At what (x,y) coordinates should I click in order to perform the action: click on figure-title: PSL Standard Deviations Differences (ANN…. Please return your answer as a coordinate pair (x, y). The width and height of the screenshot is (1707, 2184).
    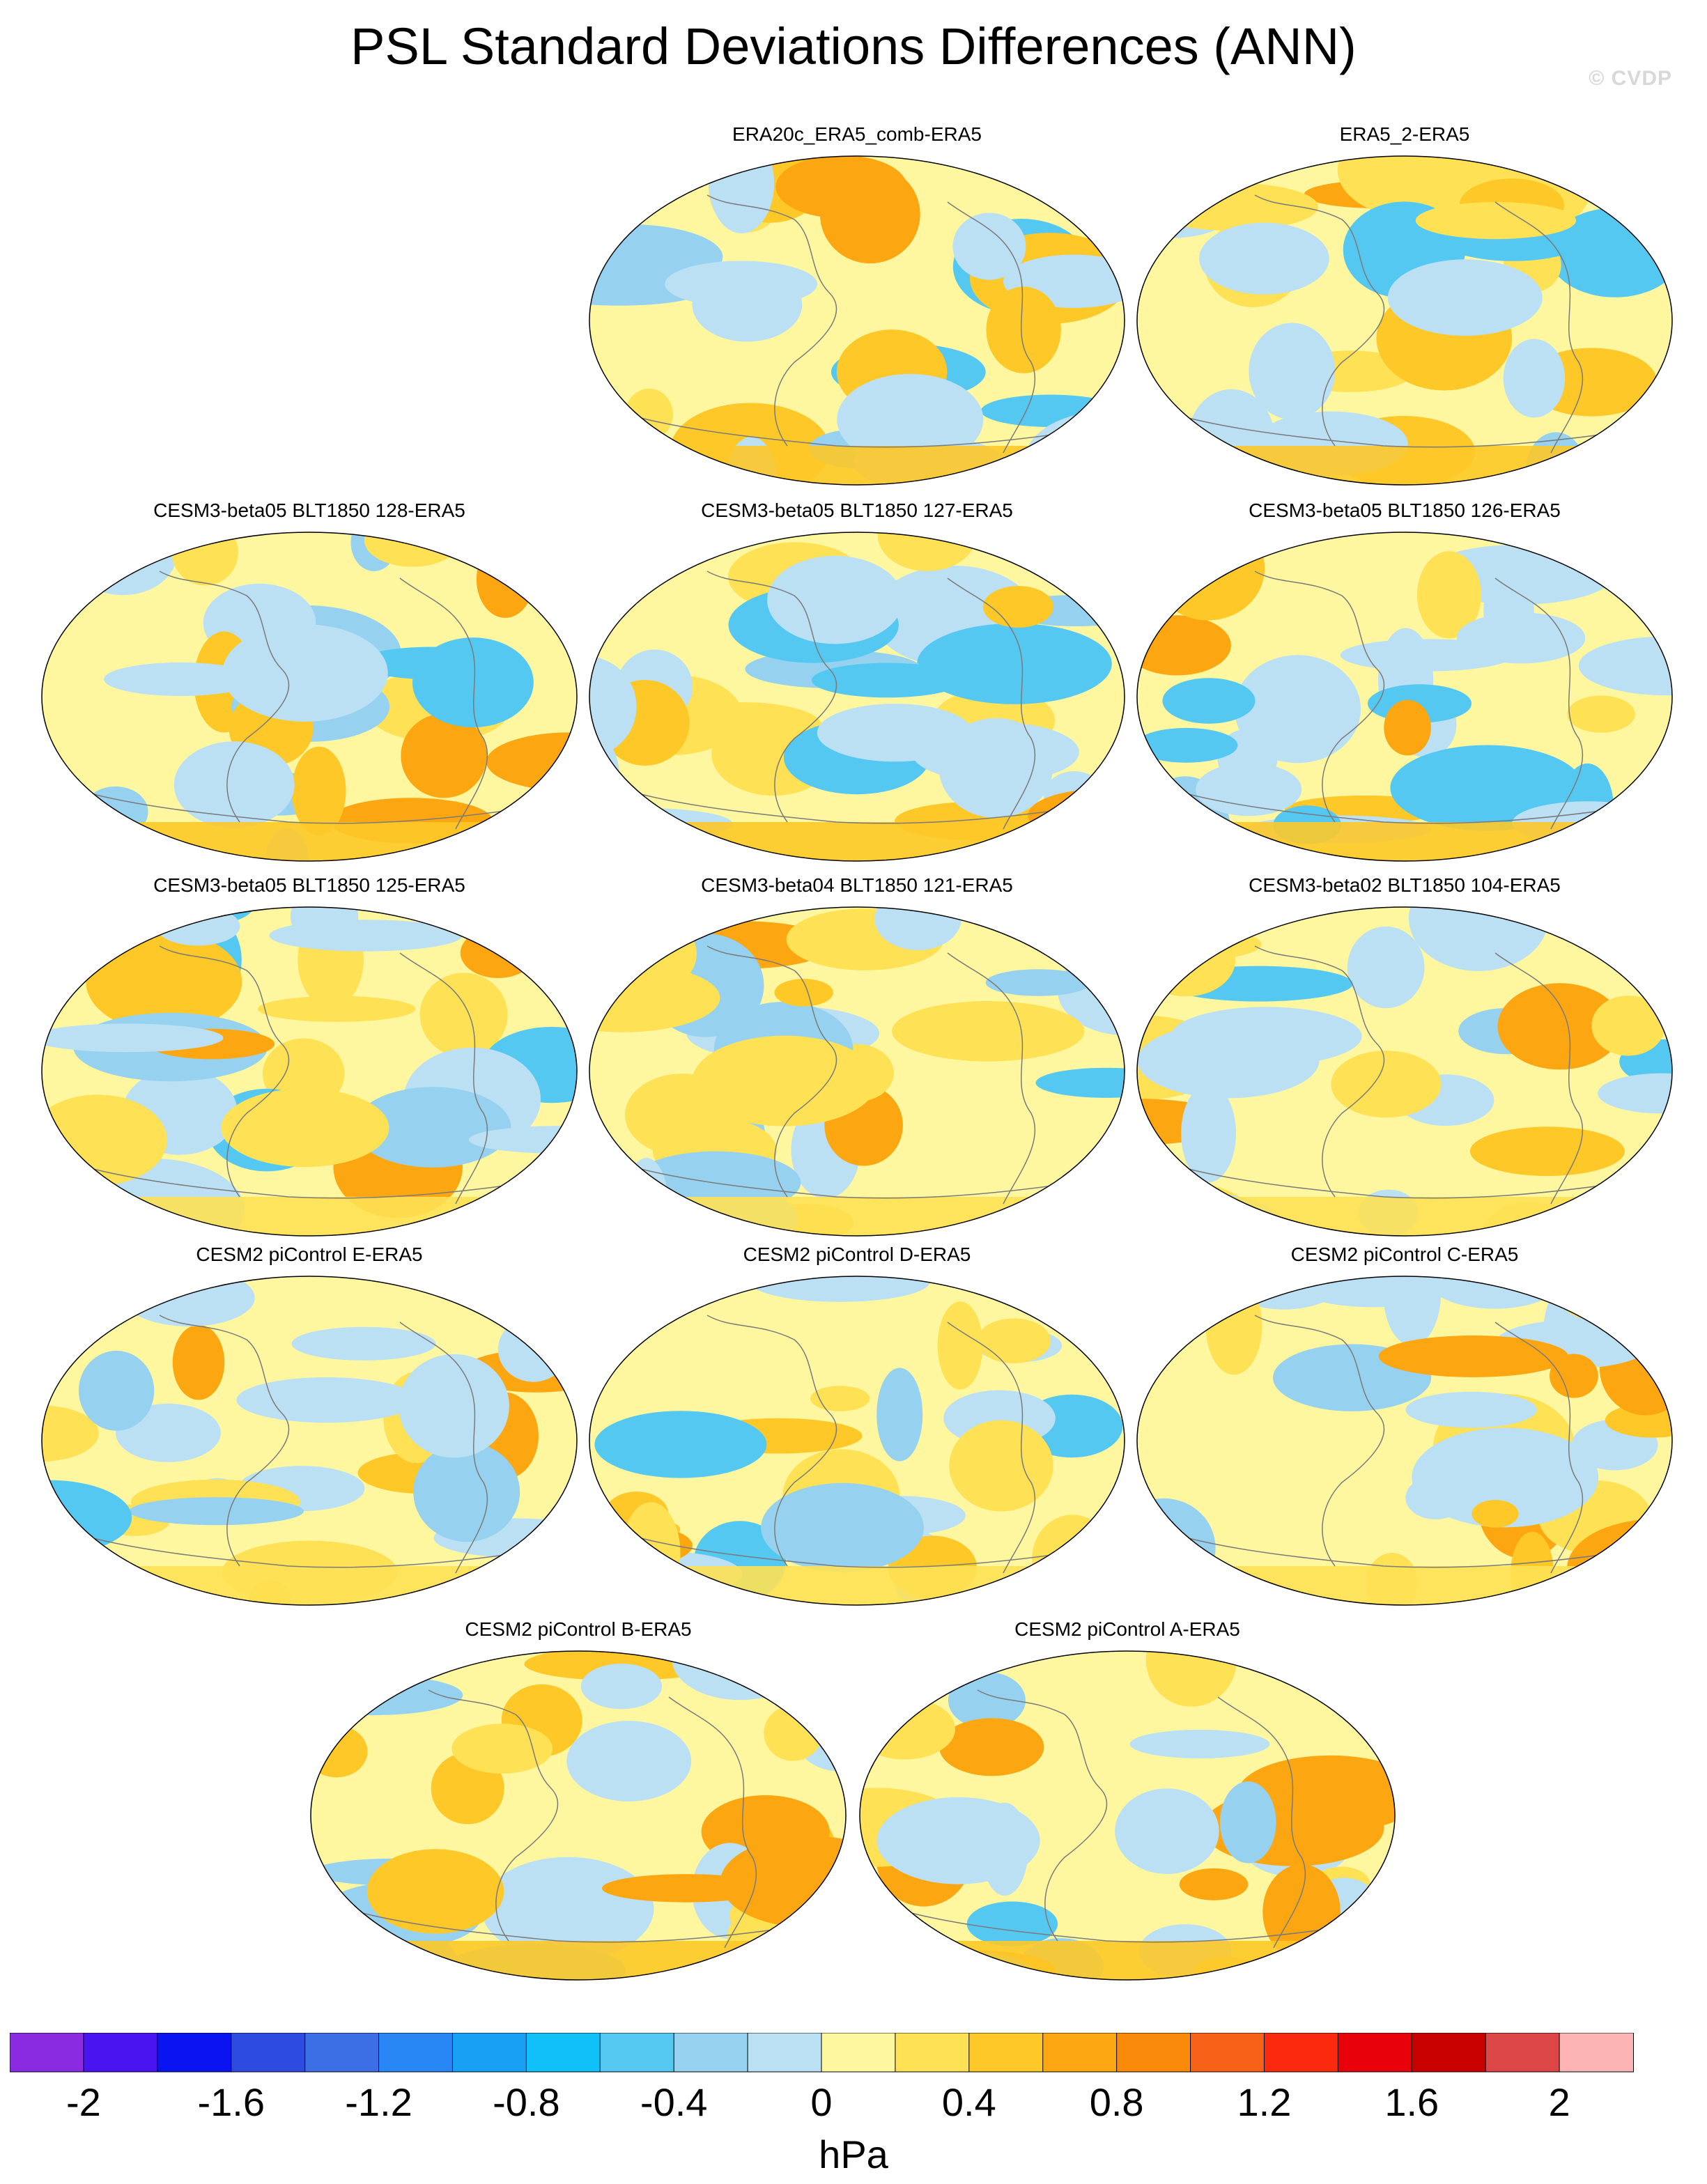
    Looking at the image, I should click on (853, 46).